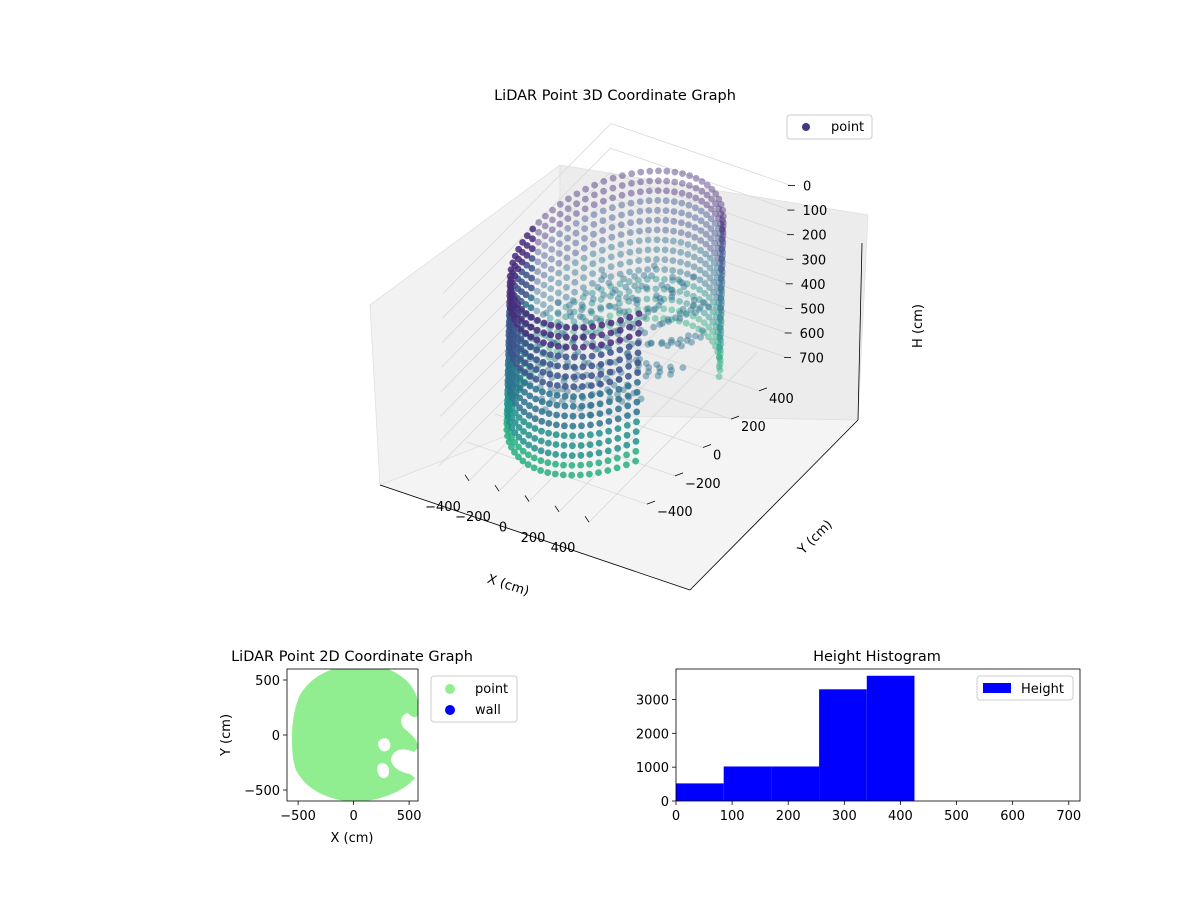 The image size is (1200, 900). What do you see at coordinates (443, 507) in the screenshot?
I see `x-tick-label: −400` at bounding box center [443, 507].